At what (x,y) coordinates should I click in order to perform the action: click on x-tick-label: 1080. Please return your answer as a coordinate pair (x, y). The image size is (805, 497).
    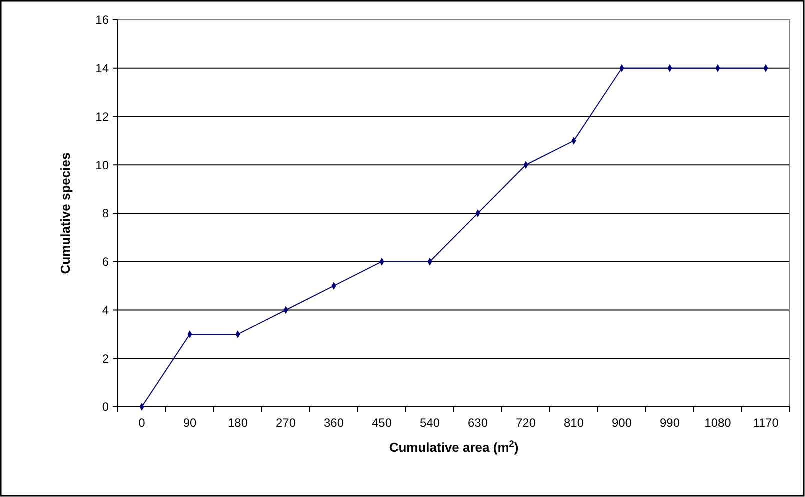
    Looking at the image, I should click on (718, 423).